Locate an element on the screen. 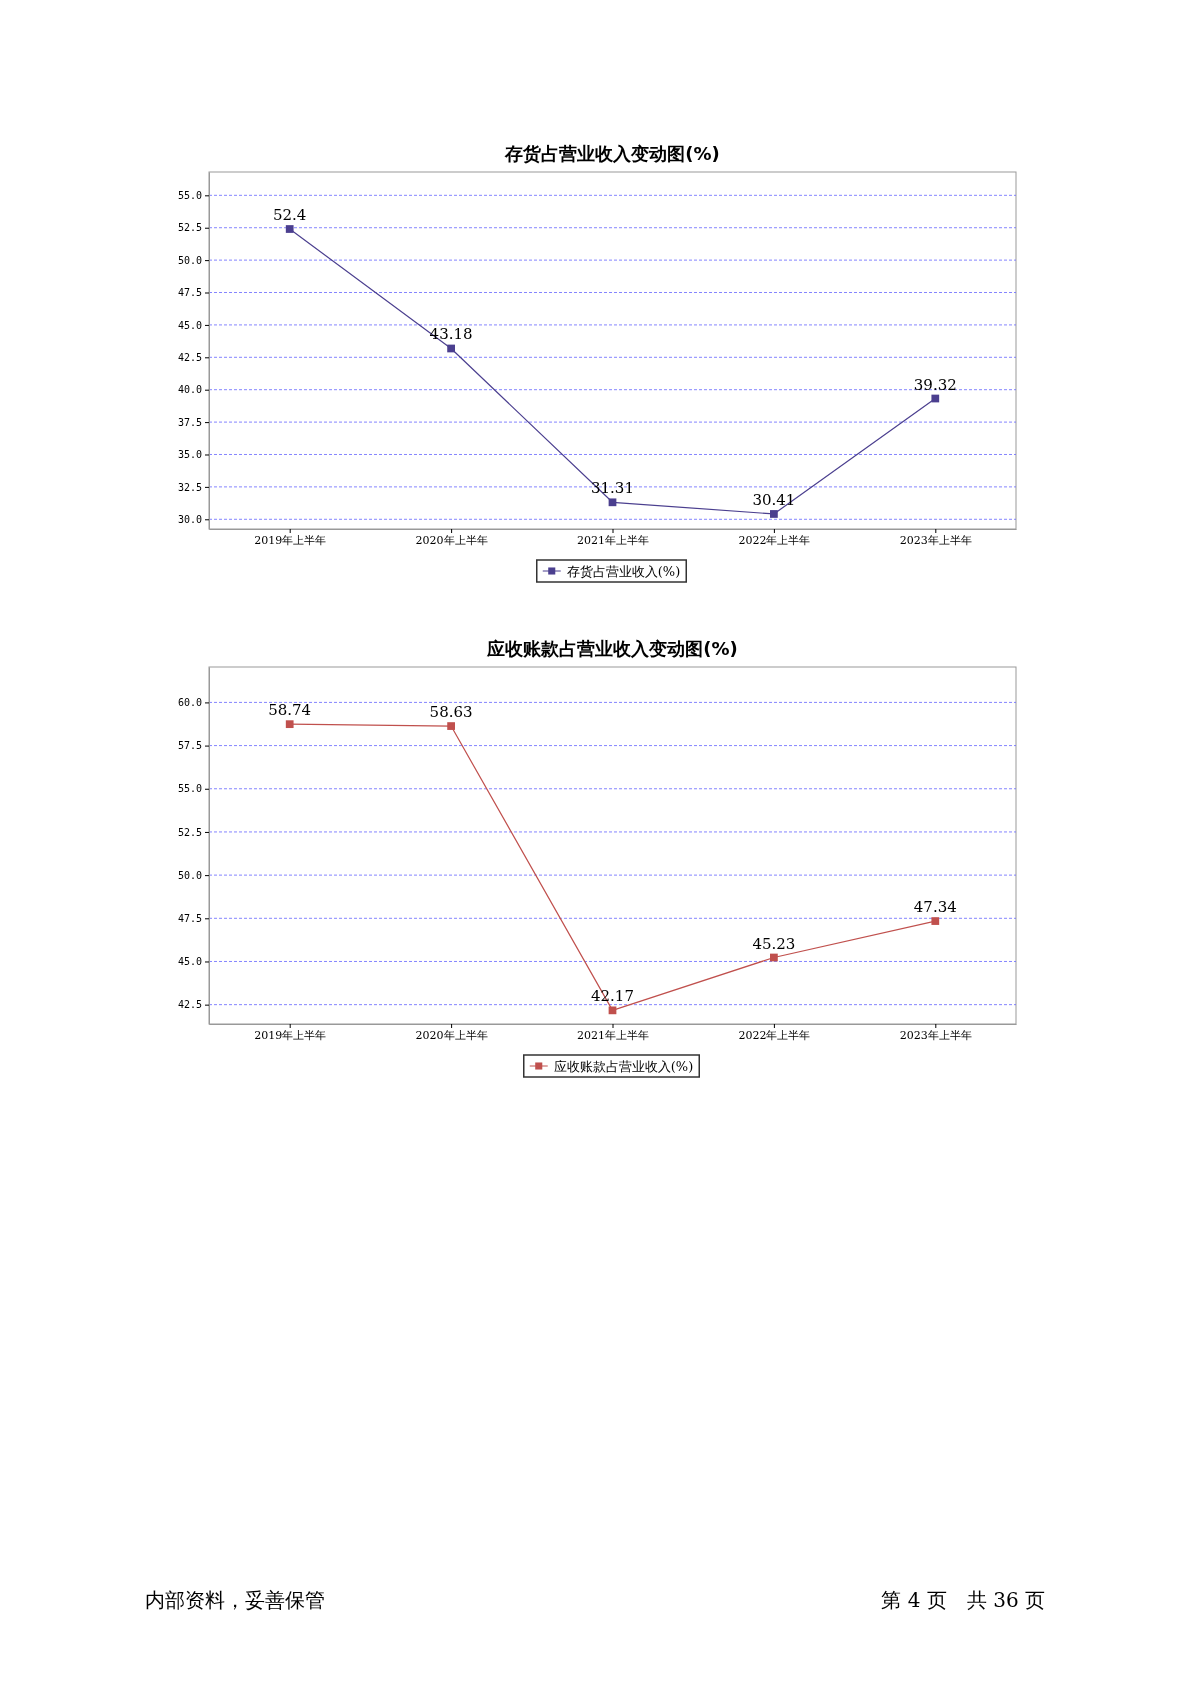 Image resolution: width=1191 pixels, height=1684 pixels. text: 内部资料，妥善保管 is located at coordinates (235, 1600).